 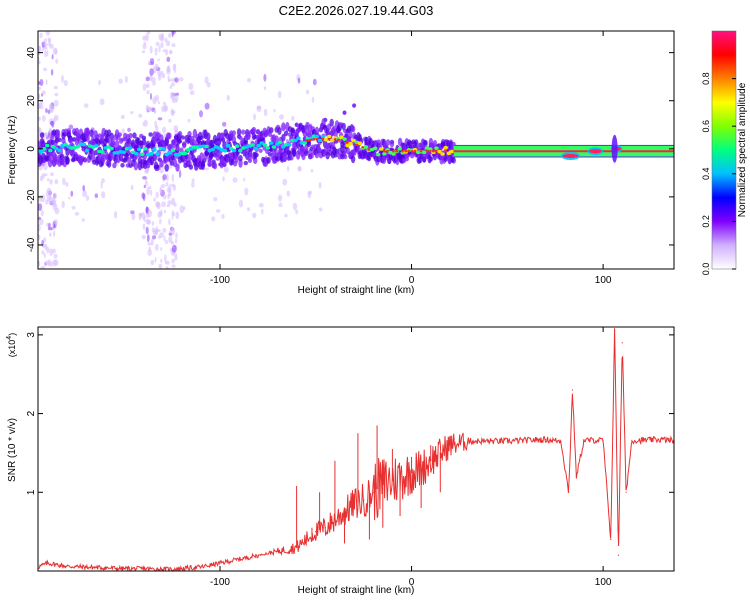 I want to click on spectrogram-y-tick-label: -40, so click(x=31, y=244).